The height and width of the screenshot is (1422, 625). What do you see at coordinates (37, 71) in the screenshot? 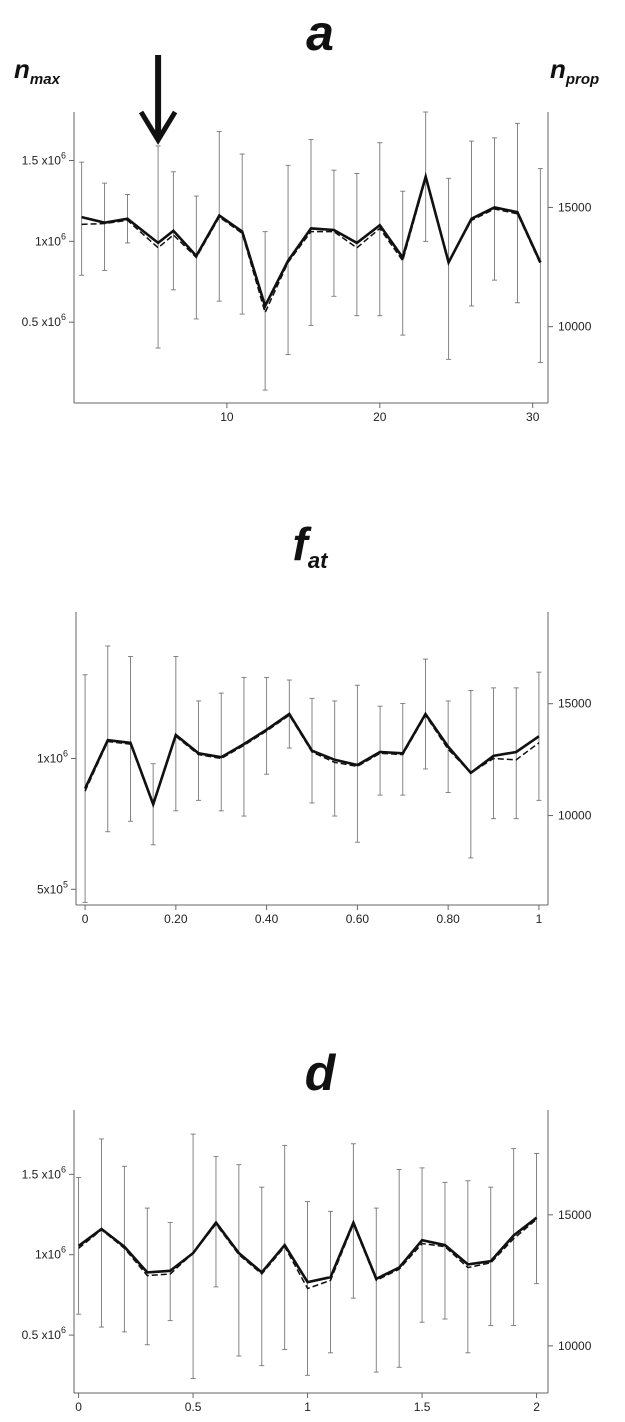
I see `left-axis-label: nmax` at bounding box center [37, 71].